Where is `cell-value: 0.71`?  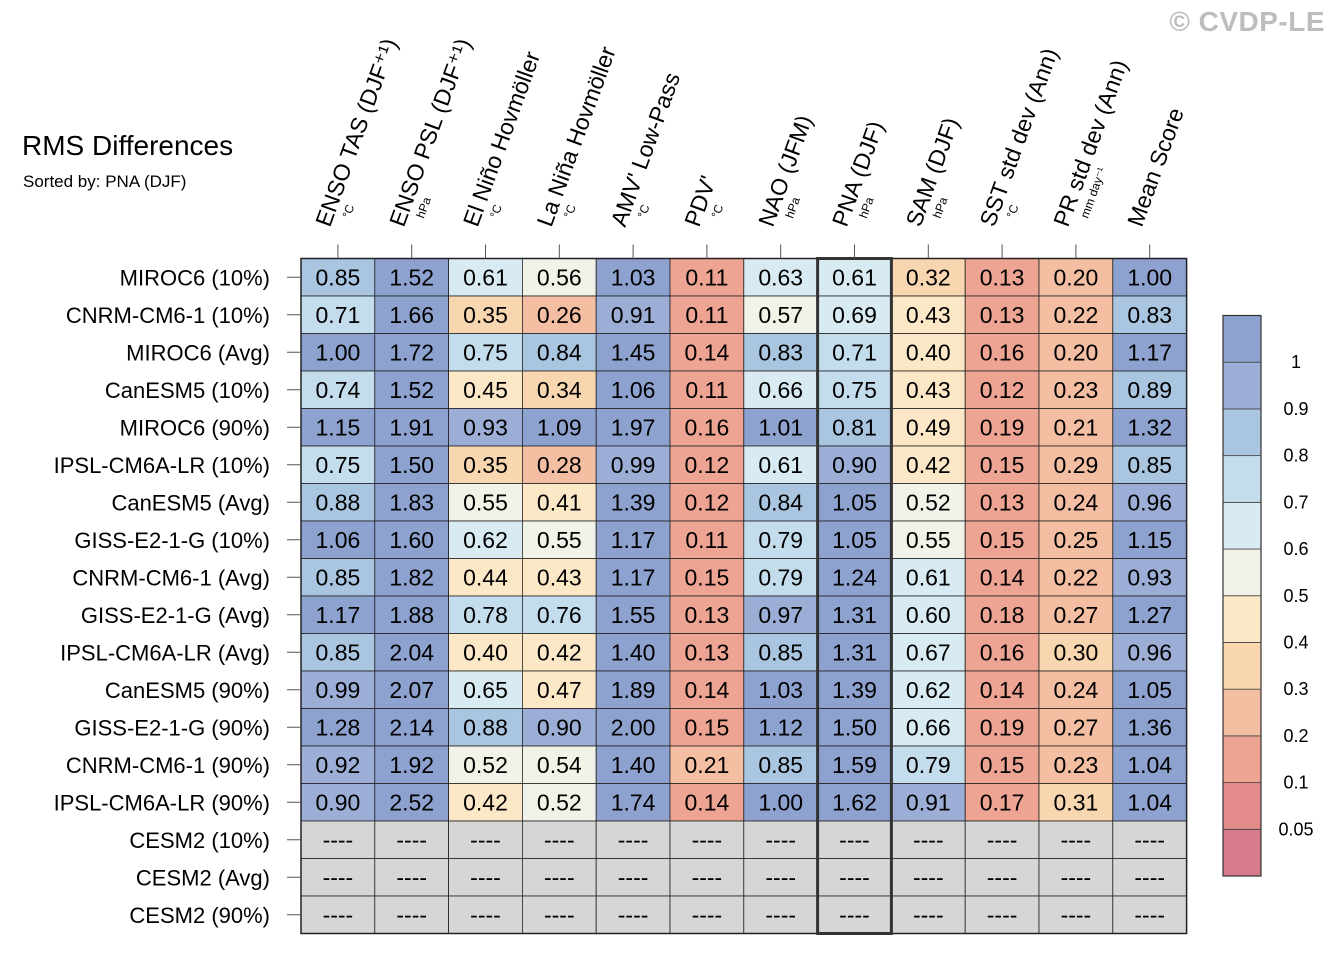
cell-value: 0.71 is located at coordinates (338, 315).